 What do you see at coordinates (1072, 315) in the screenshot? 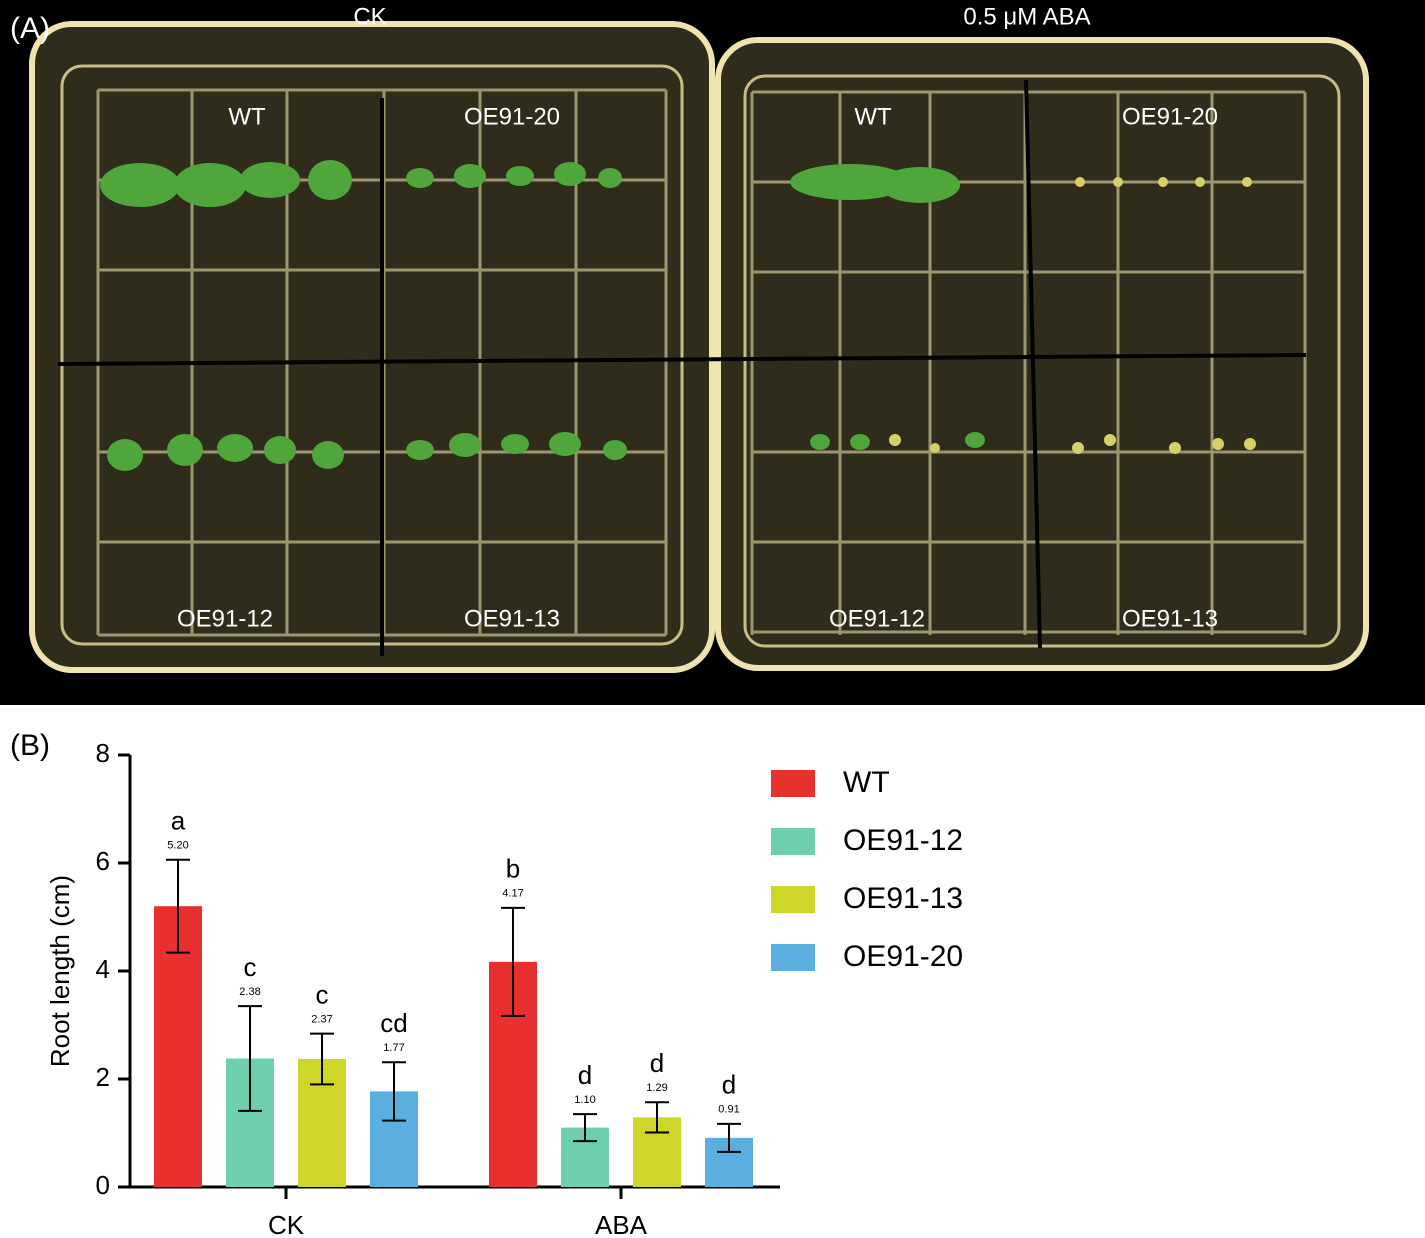
I see `ungerminated-seedlings` at bounding box center [1072, 315].